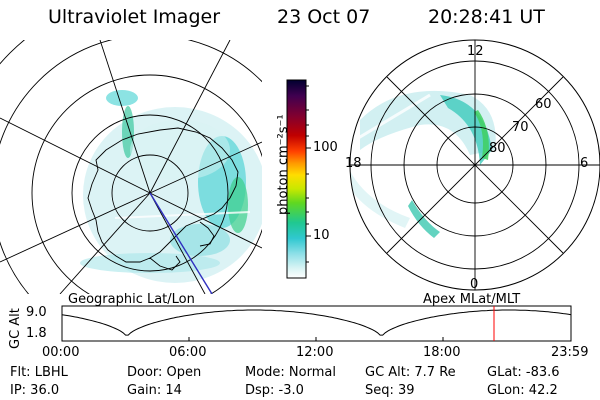 Image resolution: width=600 pixels, height=400 pixels. What do you see at coordinates (181, 243) in the screenshot?
I see `magnetic-line` at bounding box center [181, 243].